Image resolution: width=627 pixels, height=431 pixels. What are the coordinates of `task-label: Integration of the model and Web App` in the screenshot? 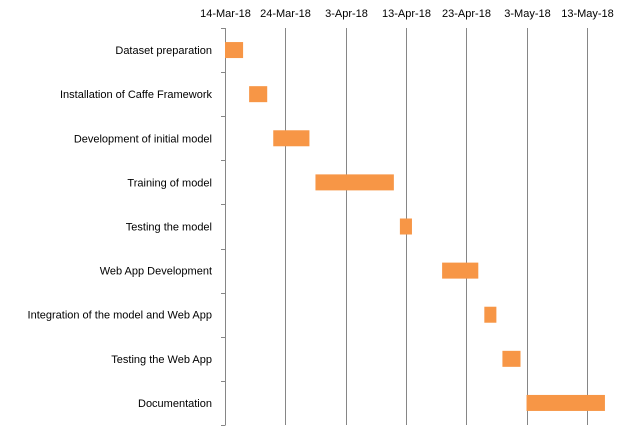 It's located at (120, 316).